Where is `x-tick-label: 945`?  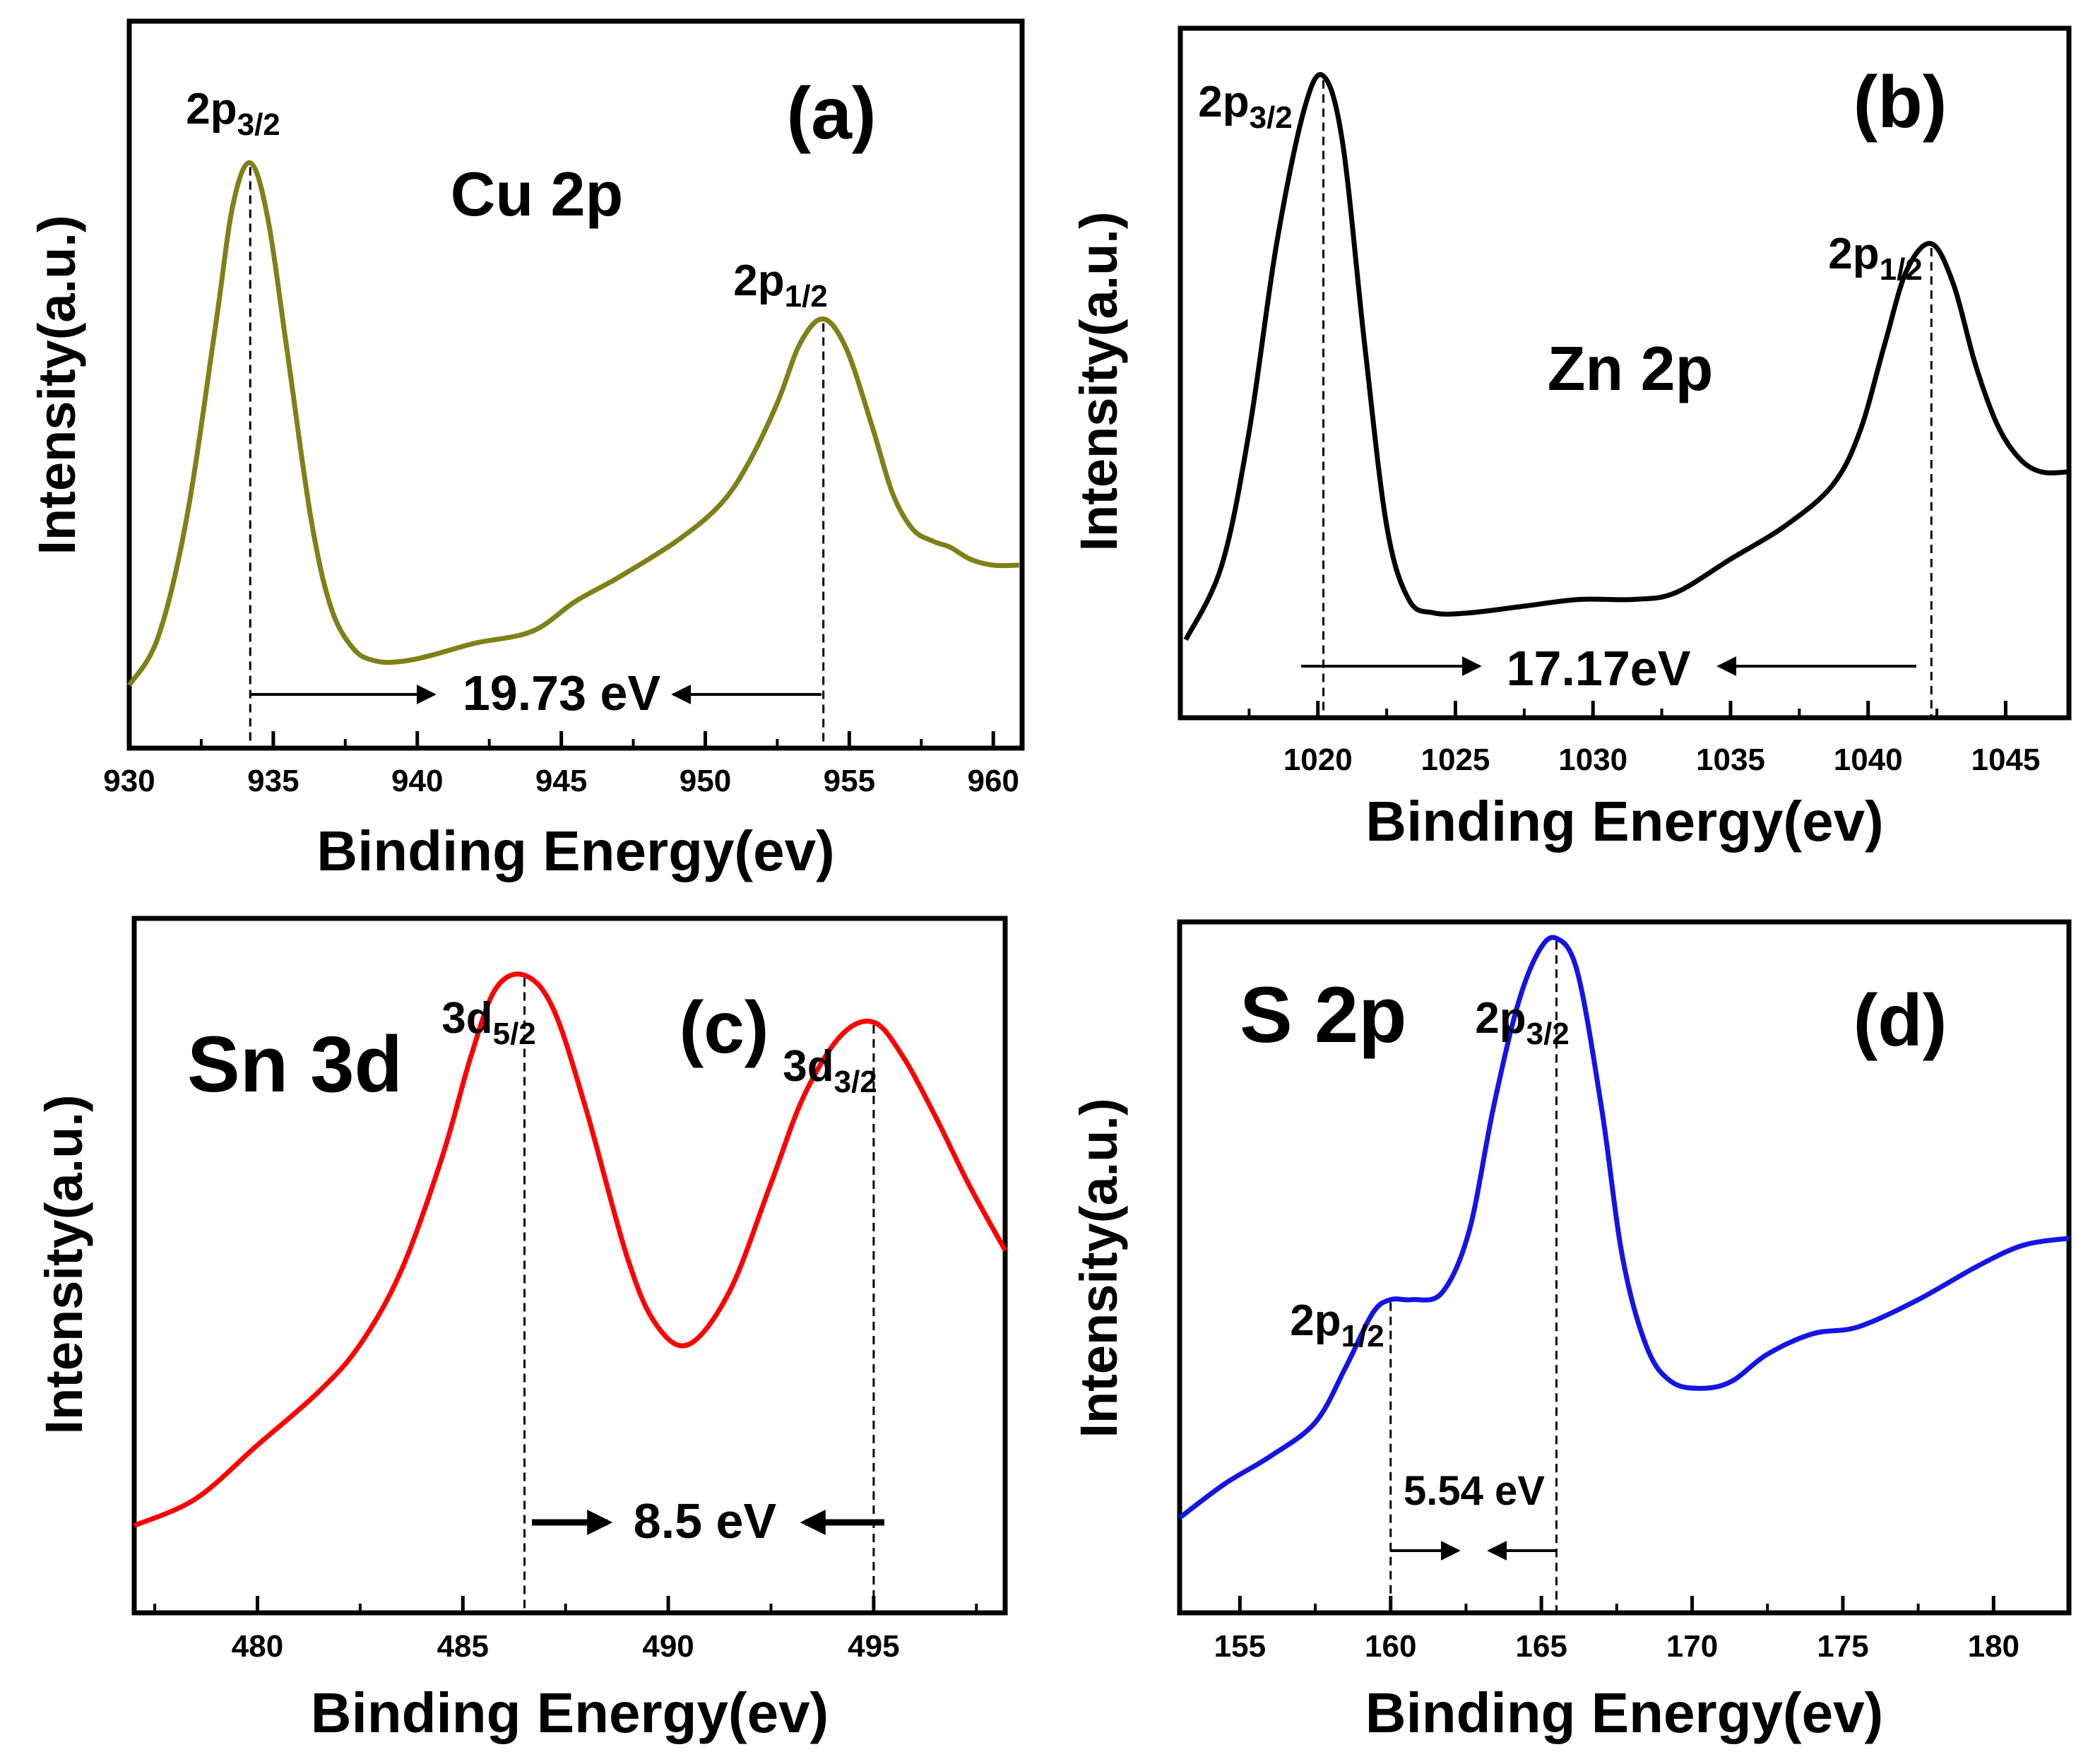
x-tick-label: 945 is located at coordinates (561, 781).